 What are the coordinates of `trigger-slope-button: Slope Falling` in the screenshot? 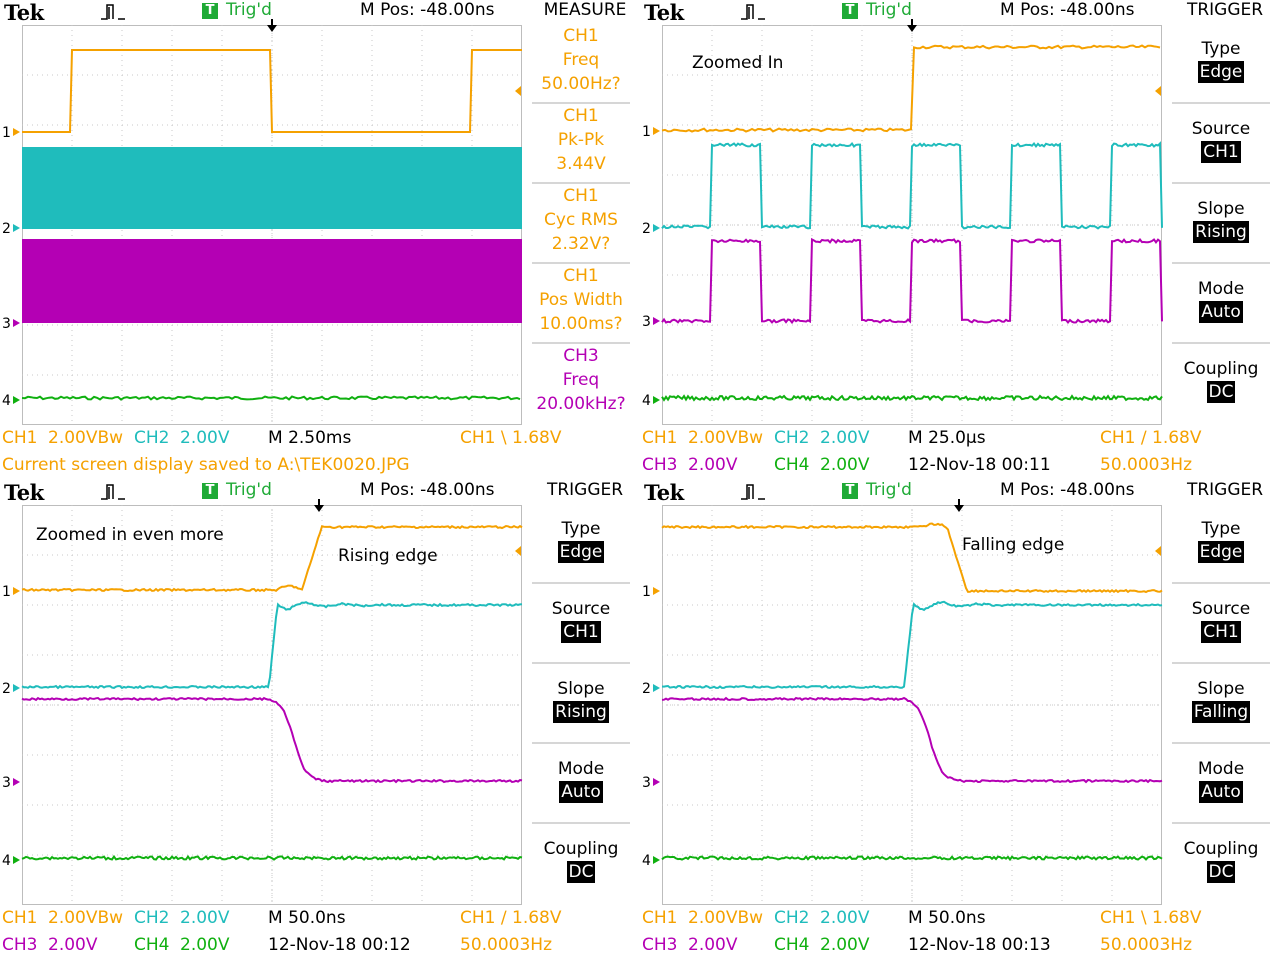 It's located at (1221, 704).